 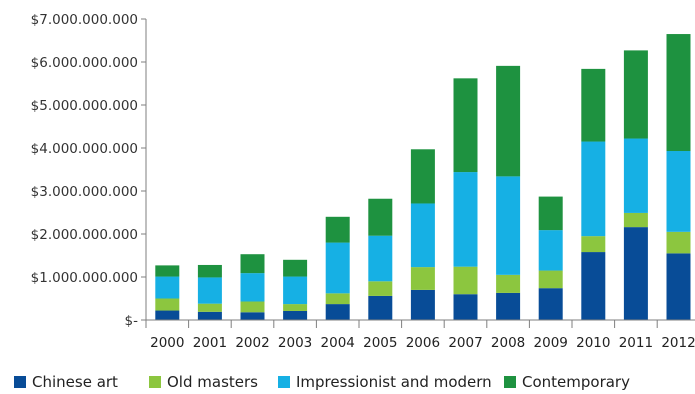 What do you see at coordinates (295, 315) in the screenshot?
I see `bar-chinese-art-2003` at bounding box center [295, 315].